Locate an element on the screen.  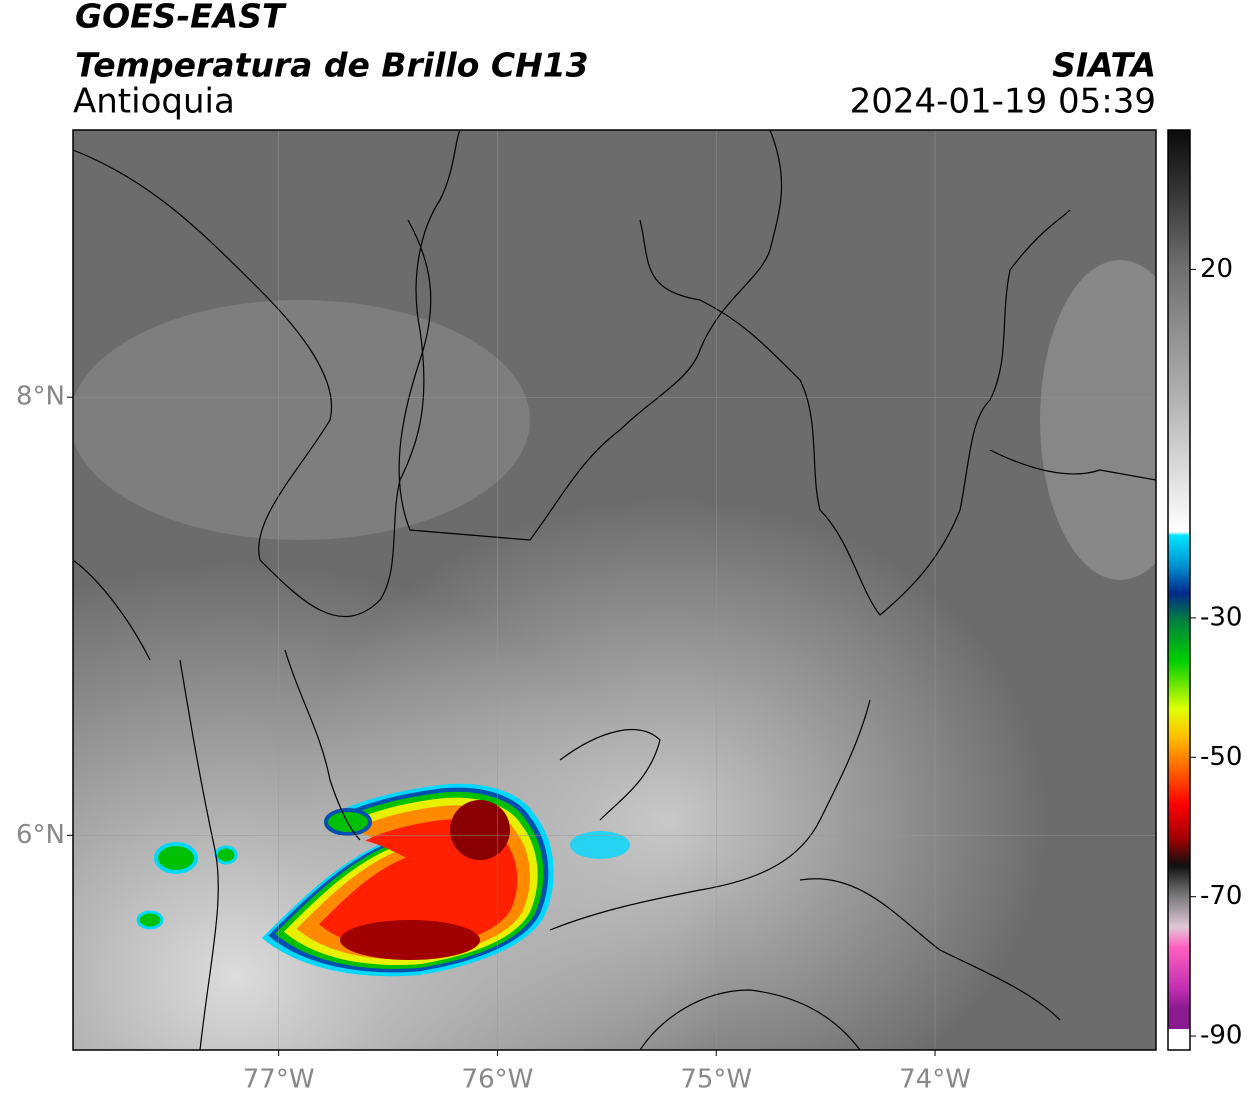
x-tick-label: 74°W is located at coordinates (935, 1080).